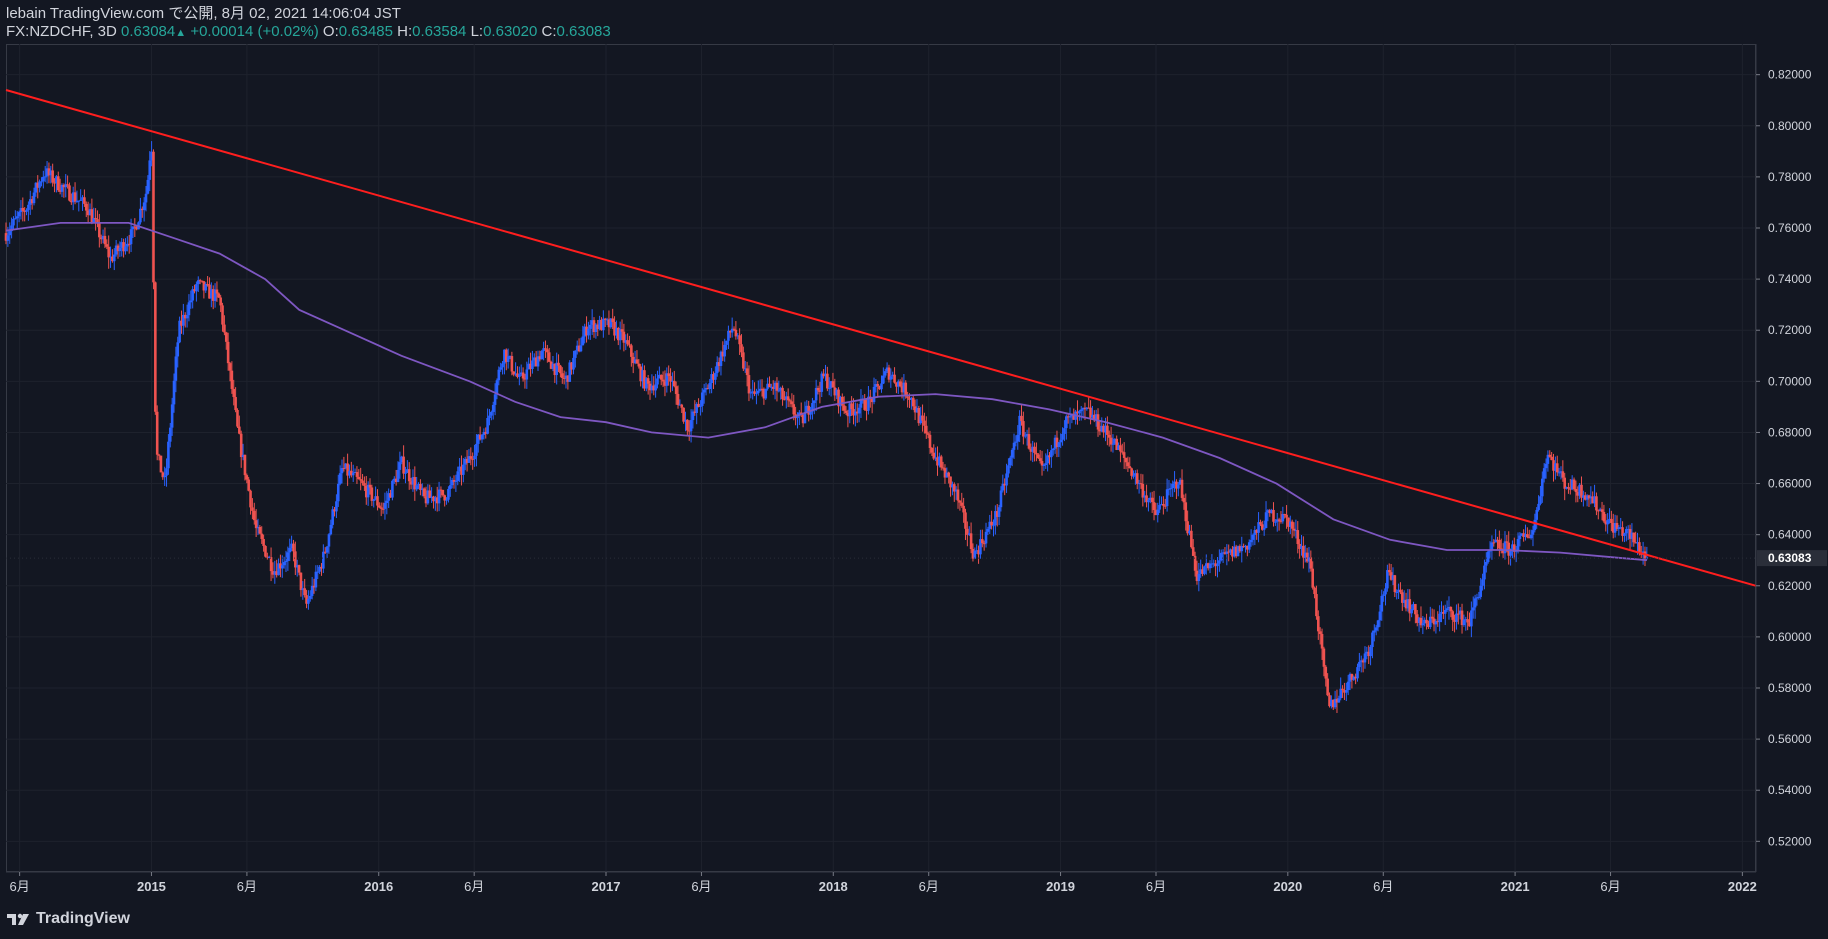 Image resolution: width=1828 pixels, height=939 pixels. I want to click on symbol-label: FX:NZDCHF, 3D, so click(61, 31).